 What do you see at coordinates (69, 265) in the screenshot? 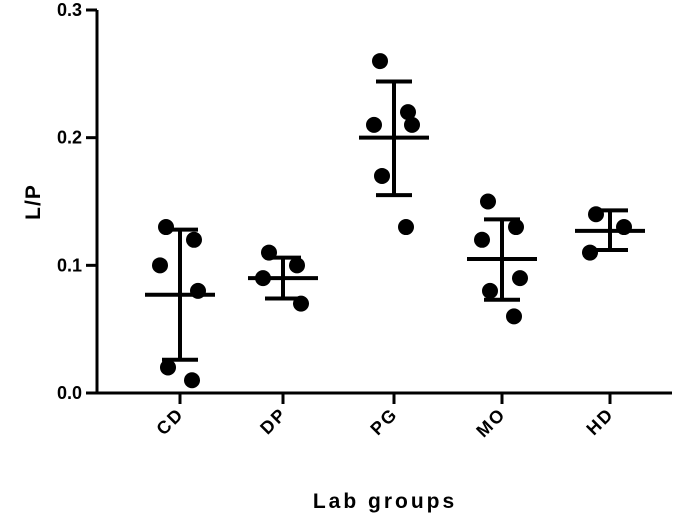
I see `y-tick-label: 0.1` at bounding box center [69, 265].